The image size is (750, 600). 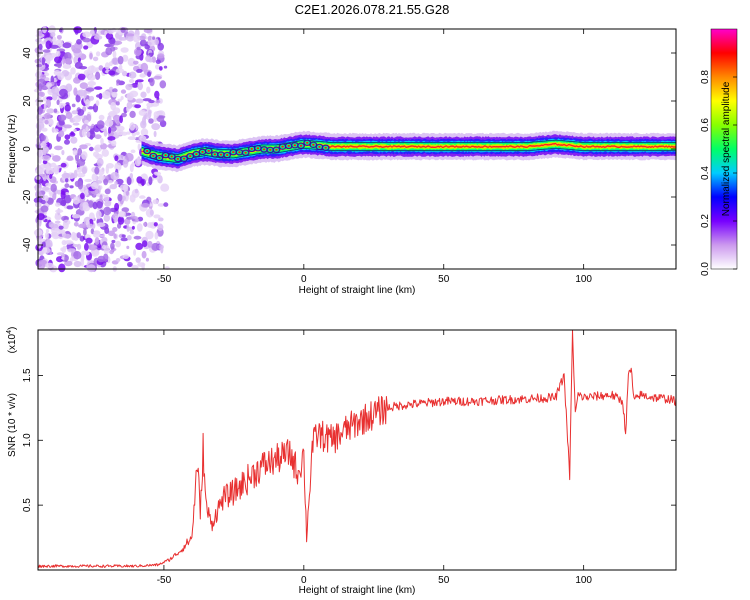 What do you see at coordinates (27, 440) in the screenshot?
I see `y-tick-label: 1.0` at bounding box center [27, 440].